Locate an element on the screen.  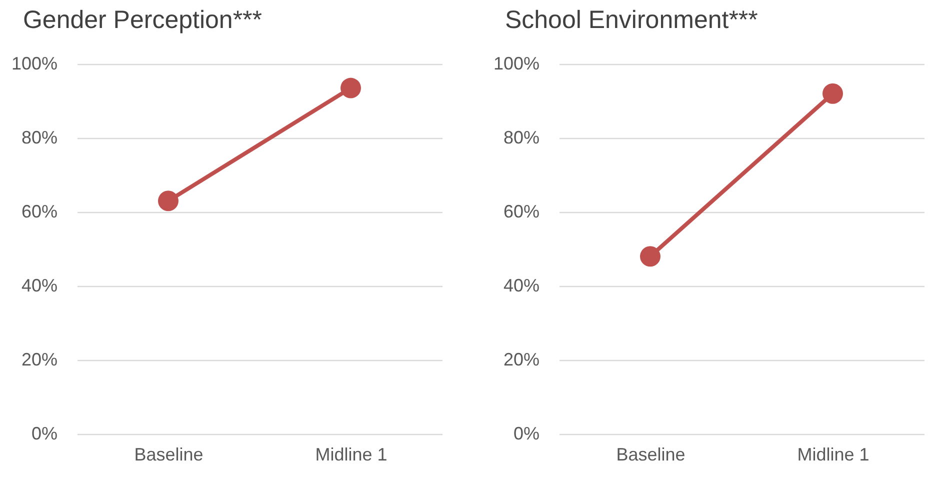
chart-title: Gender Perception*** is located at coordinates (142, 20).